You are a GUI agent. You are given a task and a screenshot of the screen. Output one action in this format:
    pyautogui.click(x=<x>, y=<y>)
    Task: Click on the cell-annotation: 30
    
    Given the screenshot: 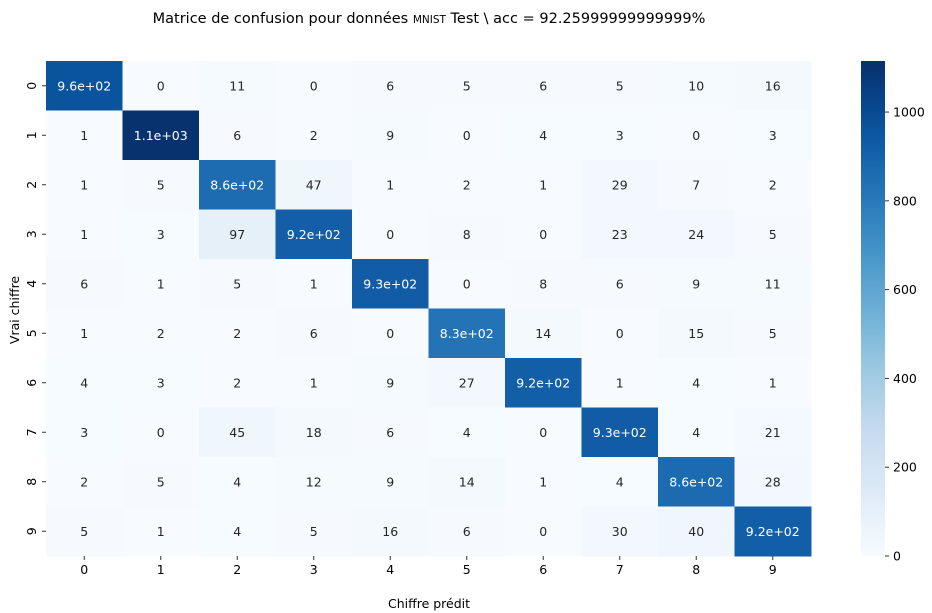 What is the action you would take?
    pyautogui.click(x=620, y=531)
    